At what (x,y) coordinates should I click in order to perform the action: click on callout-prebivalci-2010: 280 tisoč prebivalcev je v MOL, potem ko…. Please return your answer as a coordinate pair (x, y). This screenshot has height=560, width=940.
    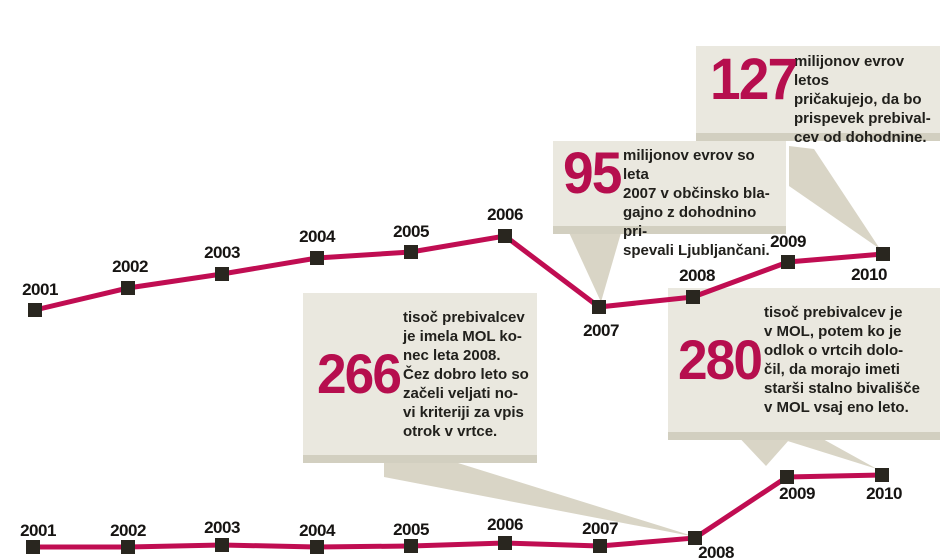
    Looking at the image, I should click on (804, 364).